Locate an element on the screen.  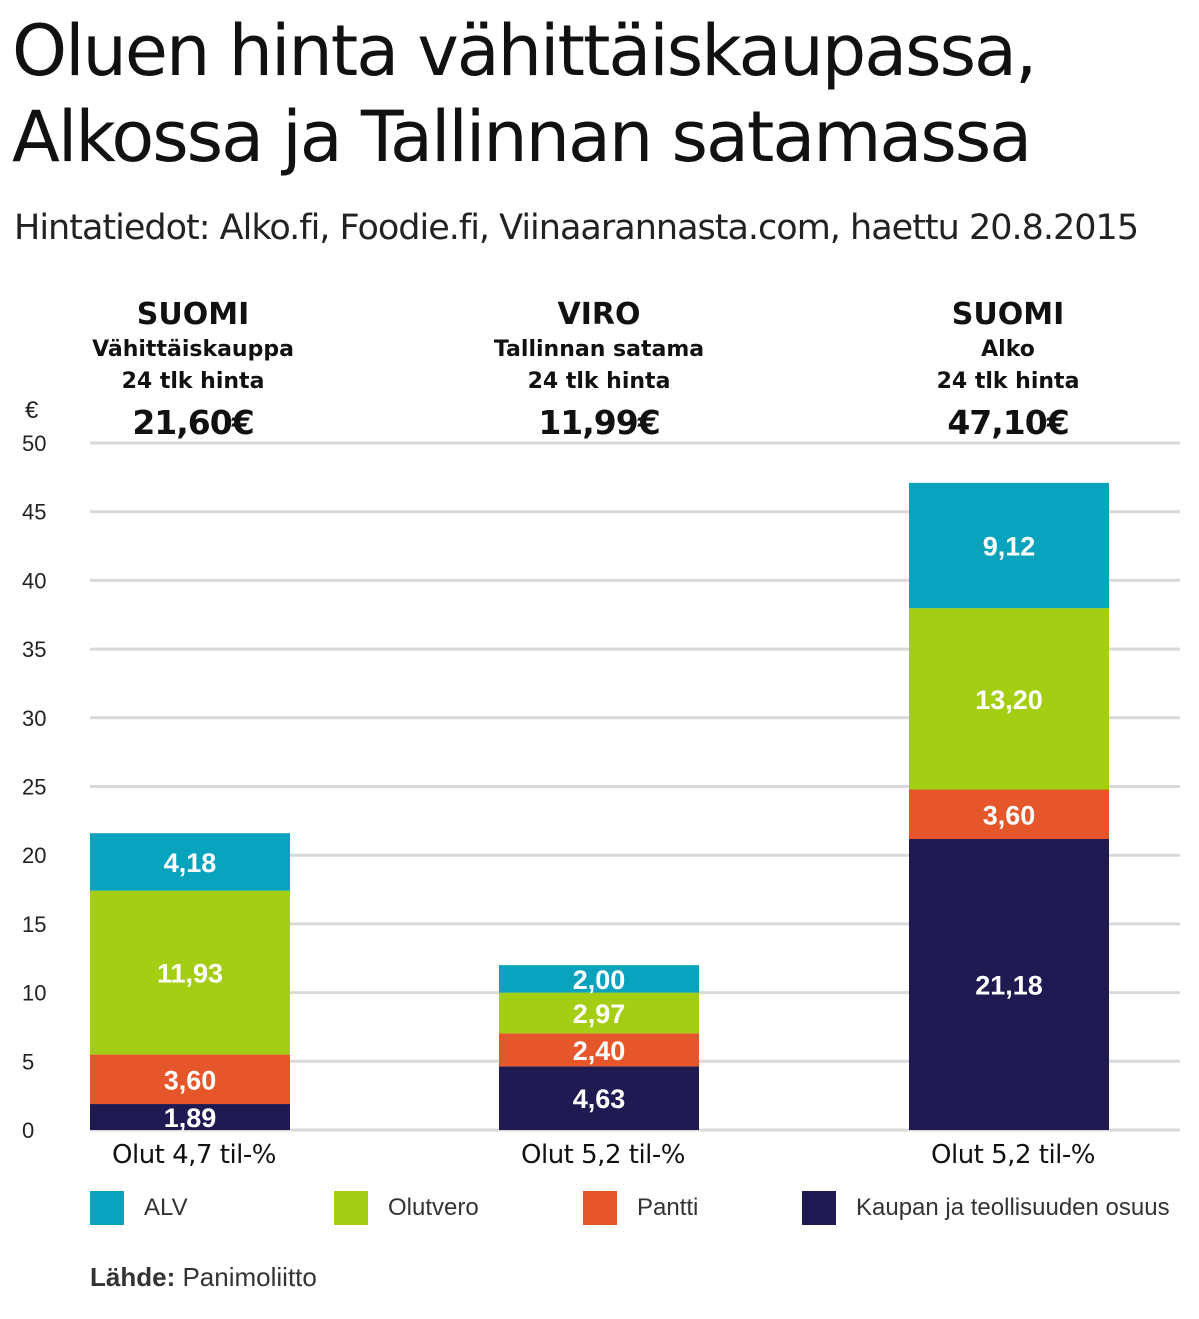
legend-label: Kaupan ja teollisuuden osuus is located at coordinates (1013, 1207).